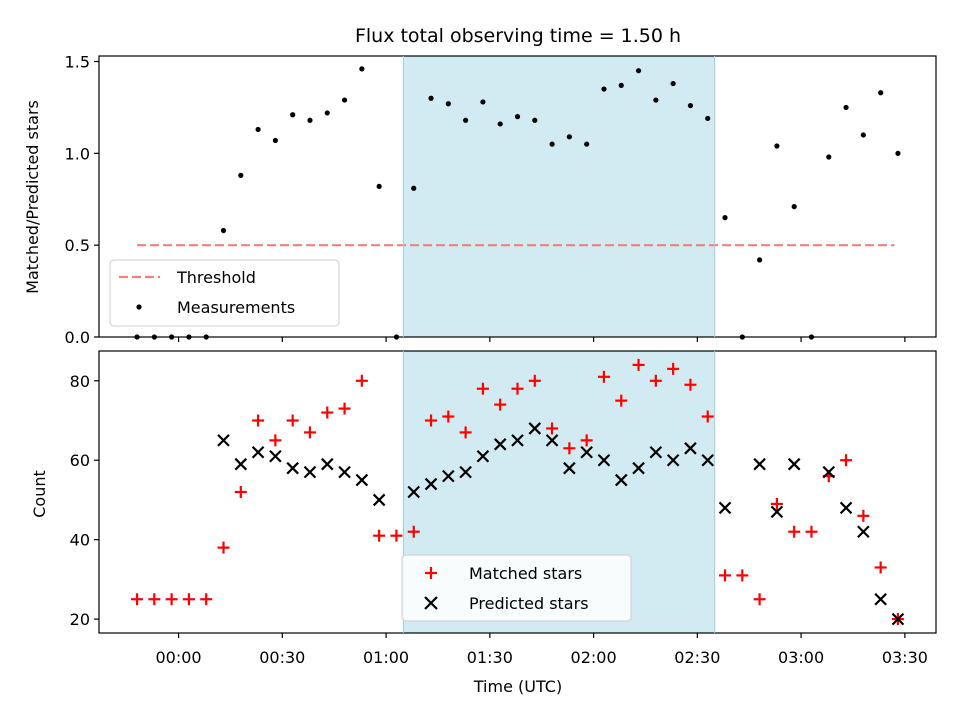 The width and height of the screenshot is (960, 720). I want to click on y-tick-label: 20, so click(80, 619).